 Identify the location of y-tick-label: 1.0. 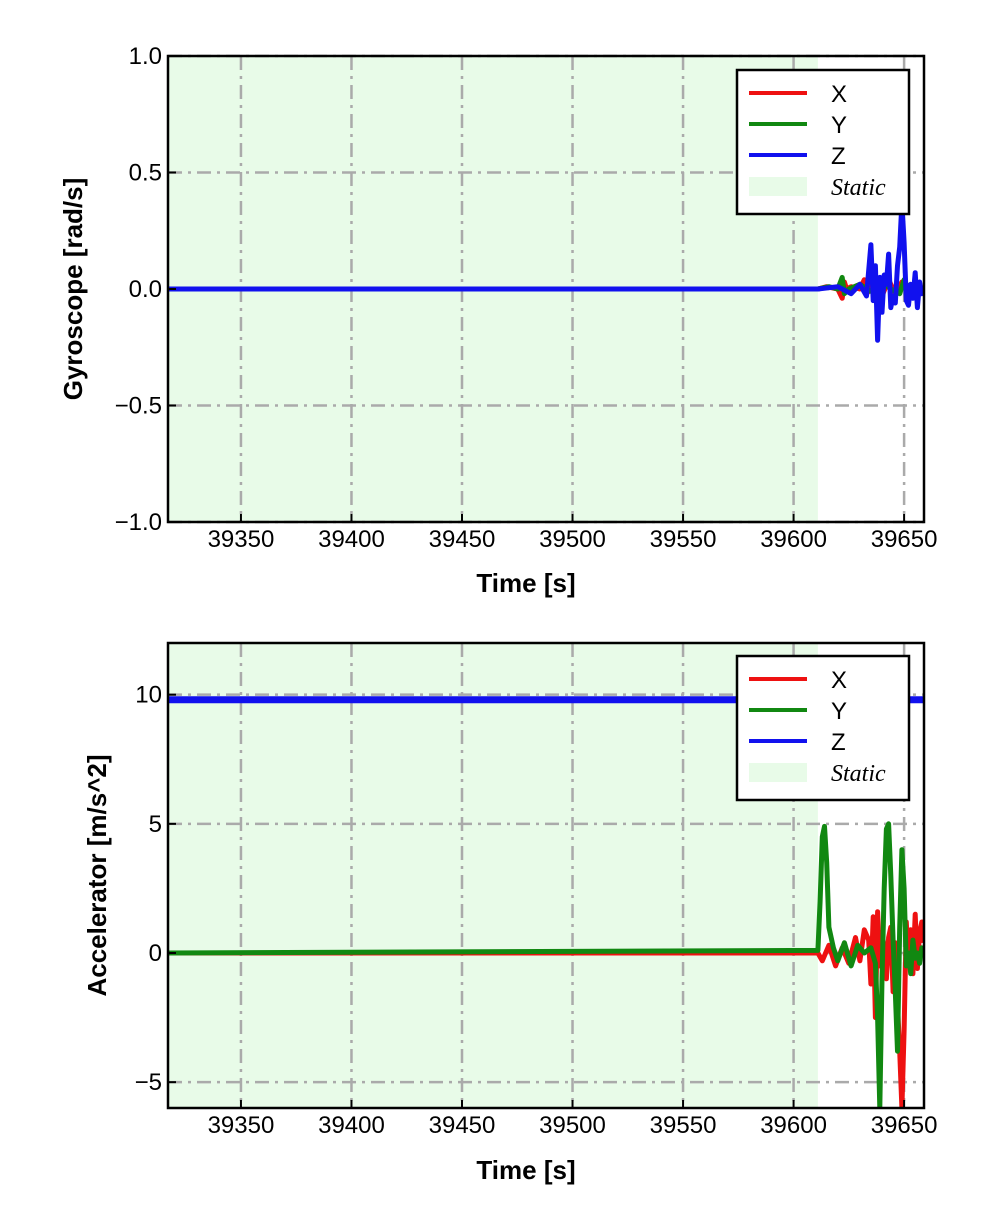
(145, 56).